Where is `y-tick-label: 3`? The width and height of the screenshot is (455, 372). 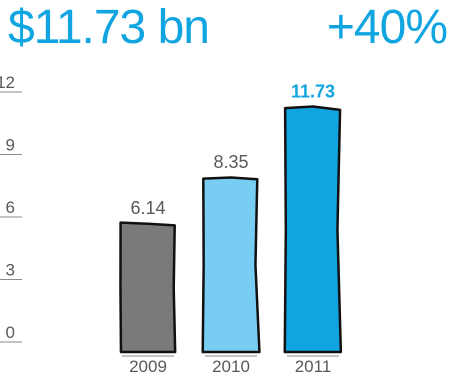
y-tick-label: 3 is located at coordinates (10, 270).